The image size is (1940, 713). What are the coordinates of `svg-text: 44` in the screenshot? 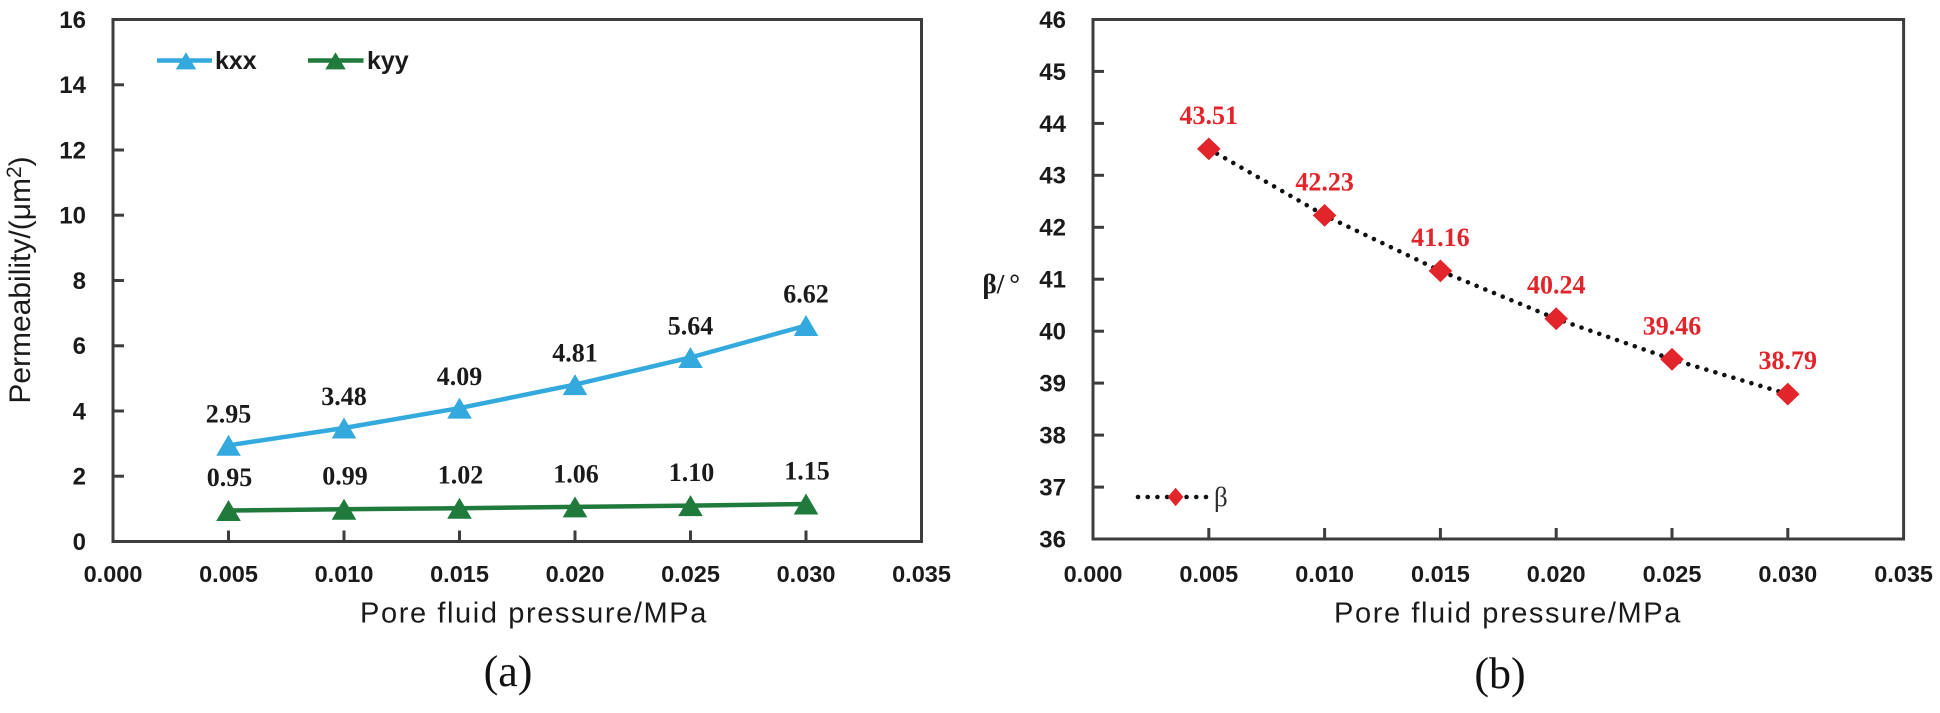 It's located at (1052, 124).